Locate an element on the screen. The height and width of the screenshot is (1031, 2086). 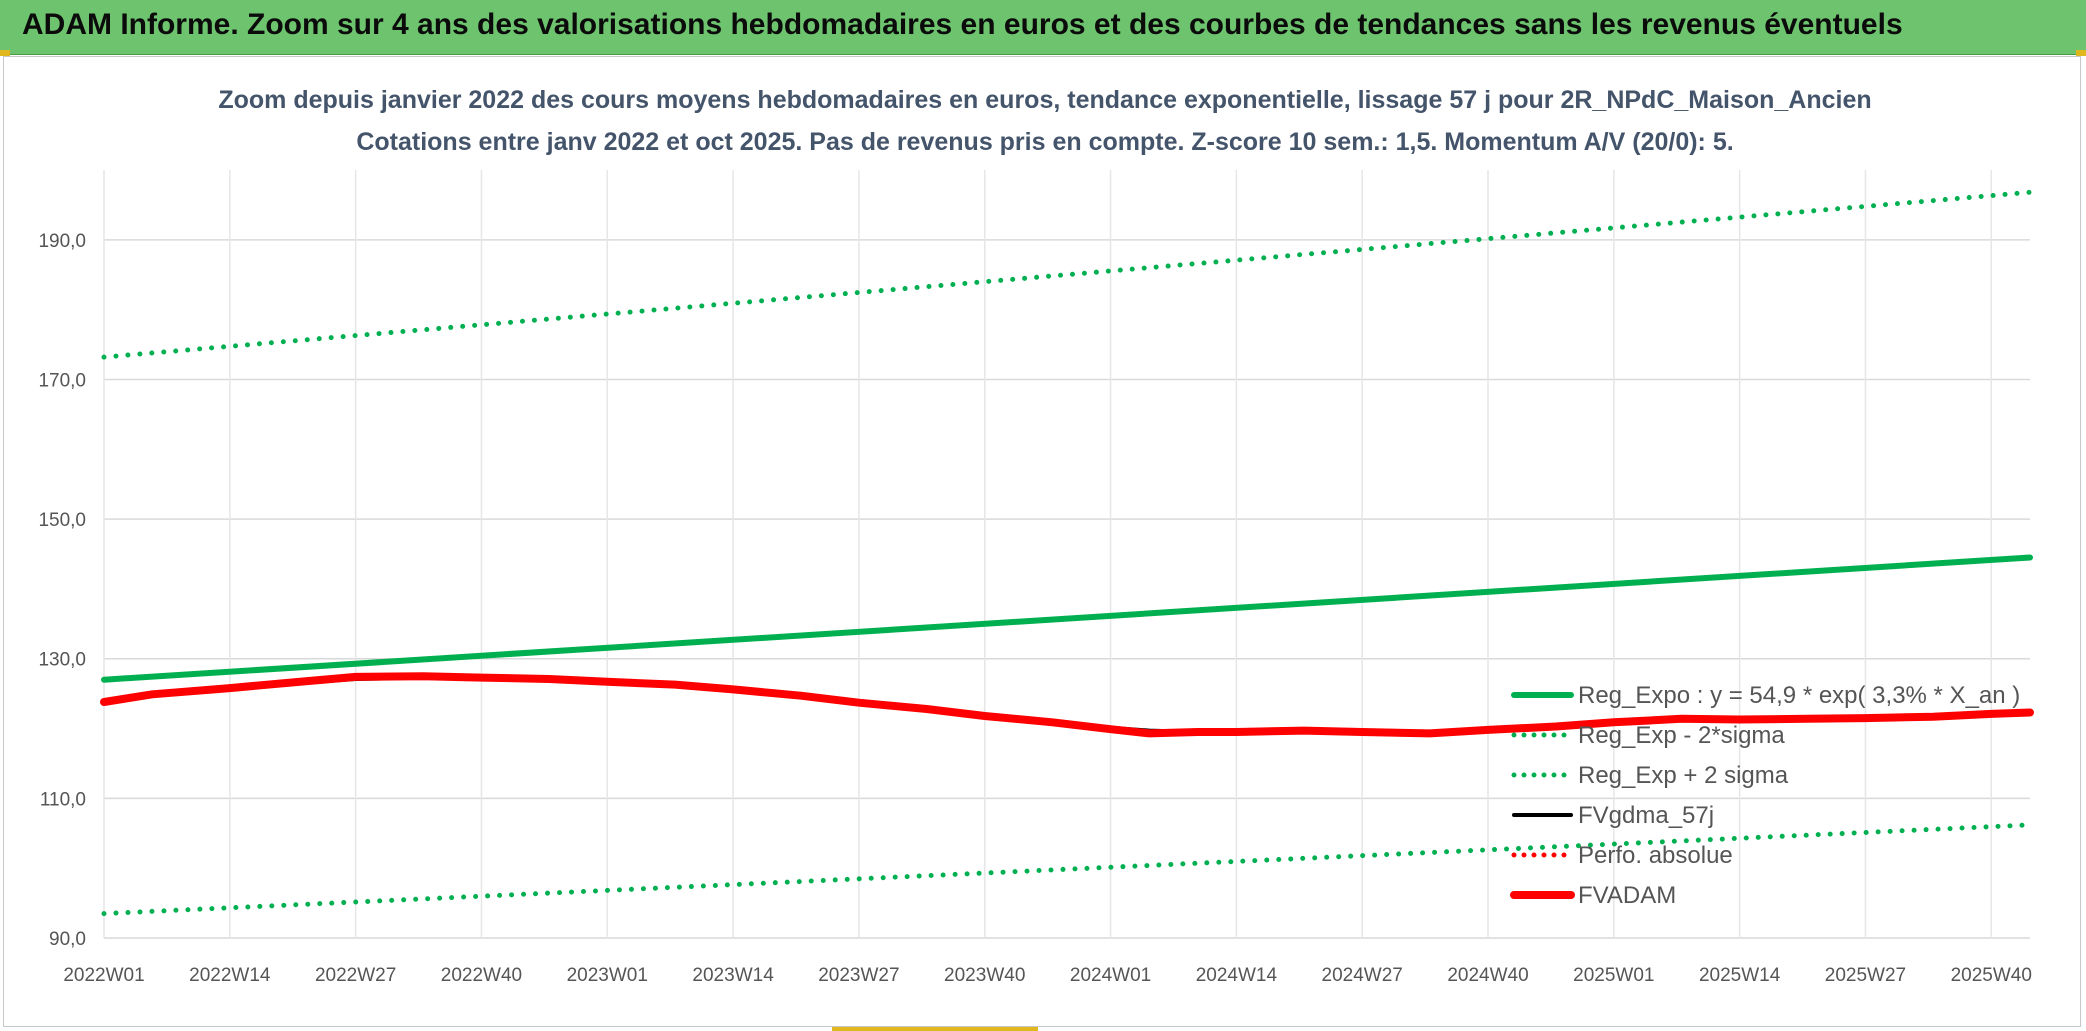
series-1-line is located at coordinates (1067, 869).